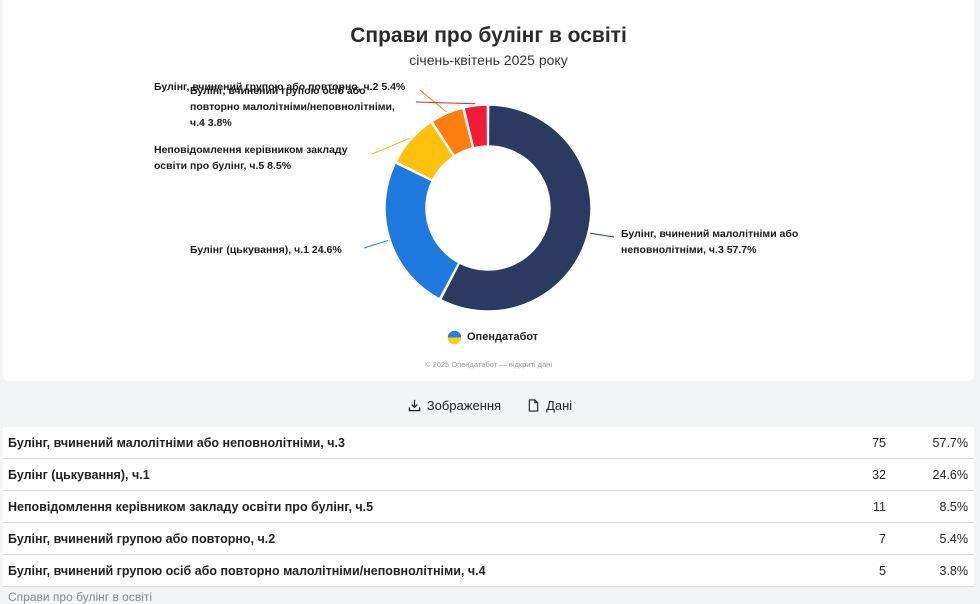 The width and height of the screenshot is (980, 604). Describe the element at coordinates (533, 405) in the screenshot. I see `csv-file-icon` at that location.